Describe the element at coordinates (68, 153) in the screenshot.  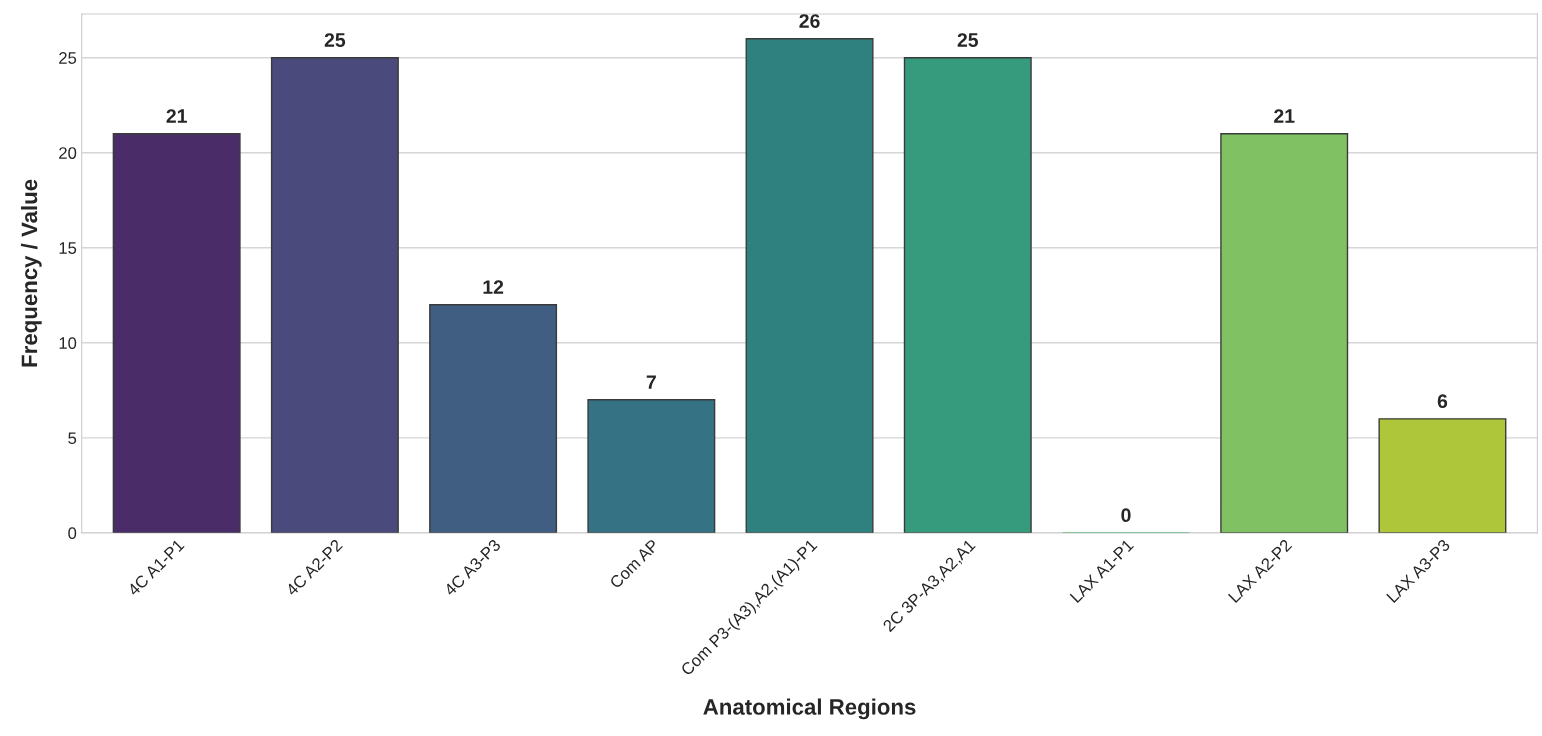
I see `y-tick-label: 20` at that location.